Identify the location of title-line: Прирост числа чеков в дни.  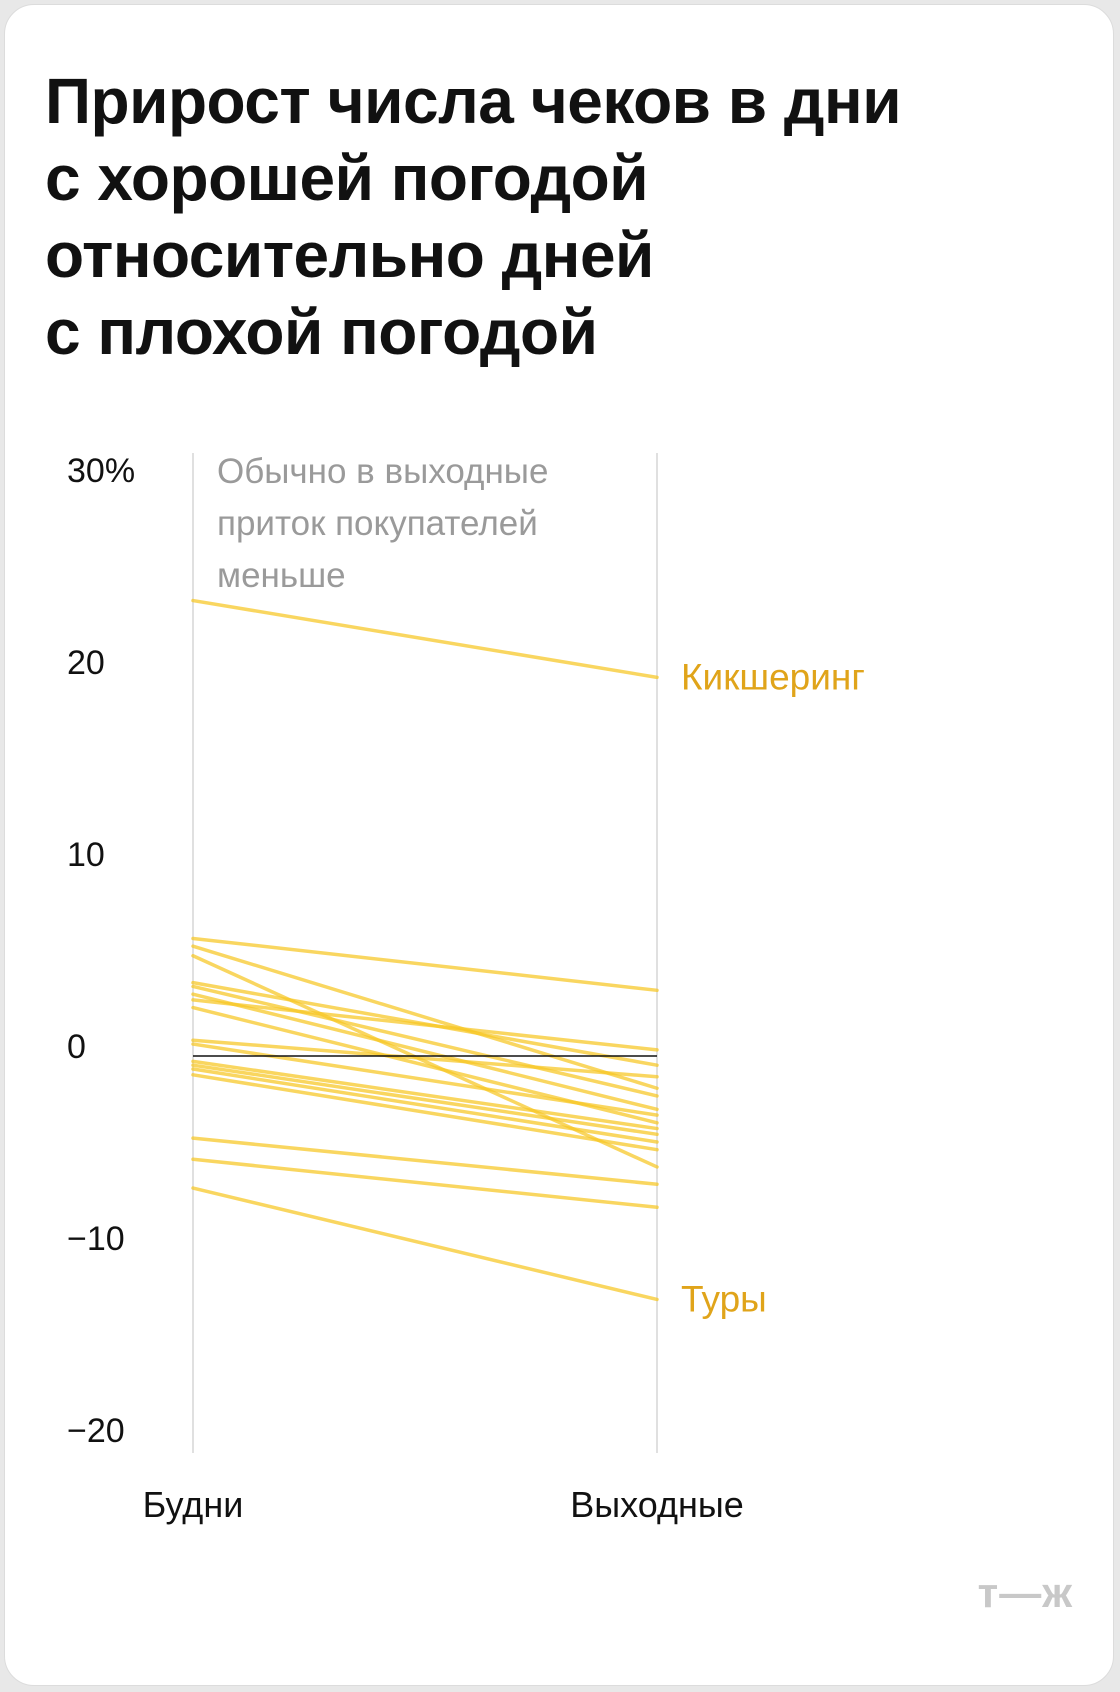
(473, 101).